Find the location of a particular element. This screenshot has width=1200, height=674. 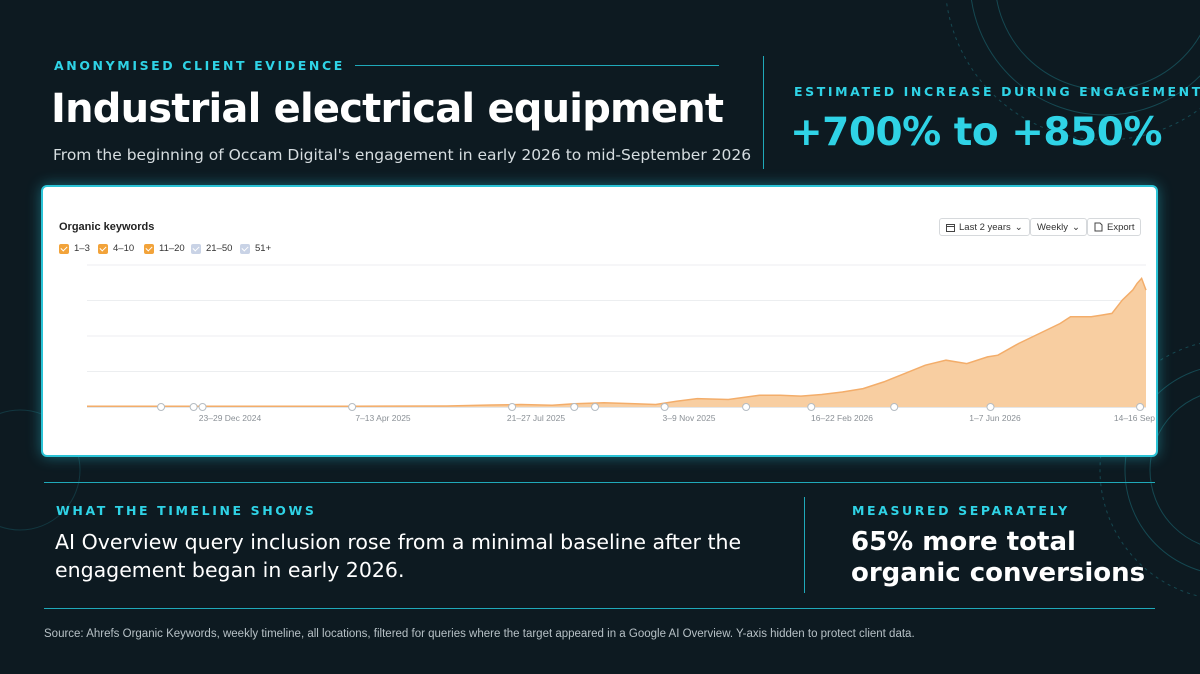

stat-kicker: ESTIMATED INCREASE DURING ENGAGEMENT is located at coordinates (997, 91).